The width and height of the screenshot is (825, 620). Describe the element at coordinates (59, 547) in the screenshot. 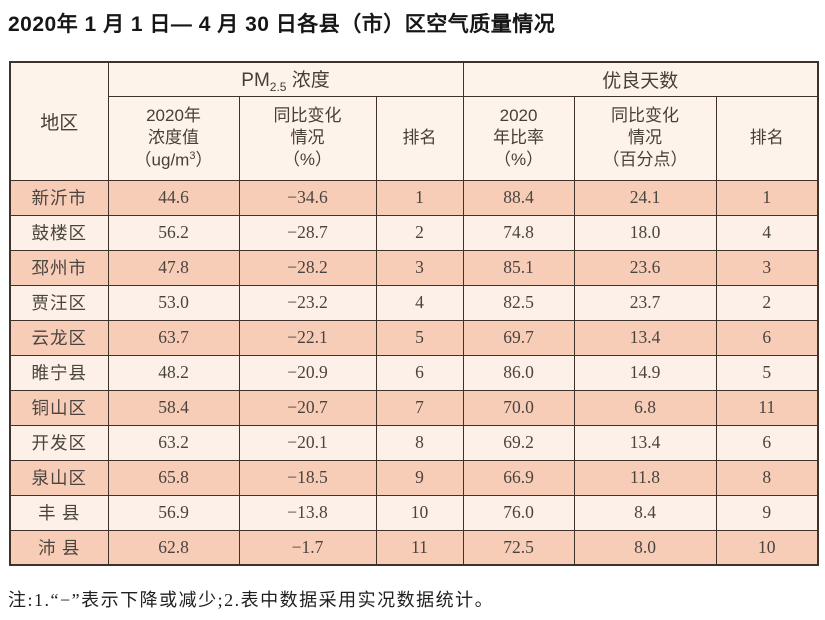

I see `cell-region: 沛 县` at that location.